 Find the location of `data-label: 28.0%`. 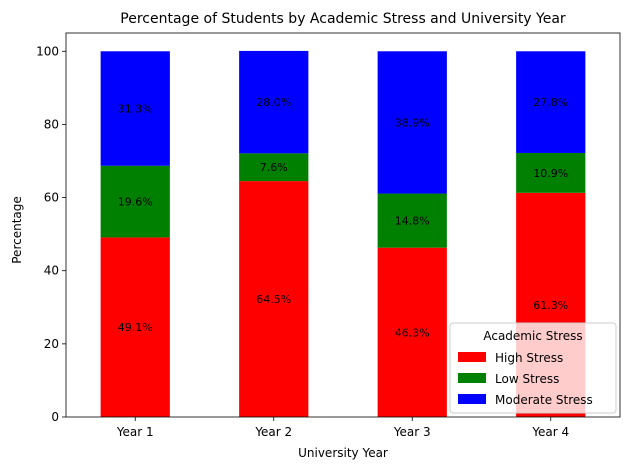

data-label: 28.0% is located at coordinates (273, 102).